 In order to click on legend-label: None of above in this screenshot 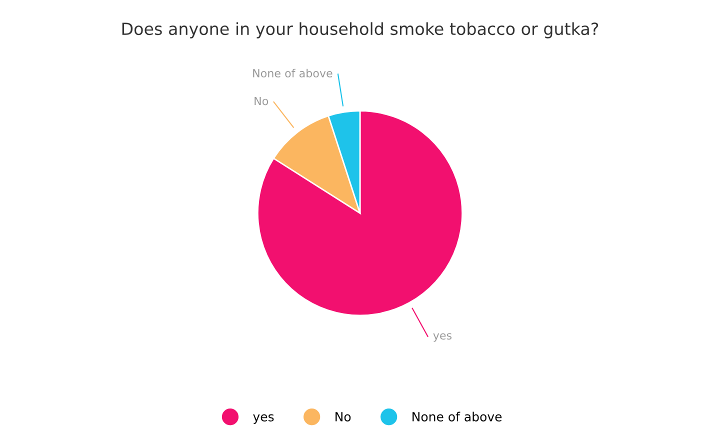, I will do `click(457, 417)`.